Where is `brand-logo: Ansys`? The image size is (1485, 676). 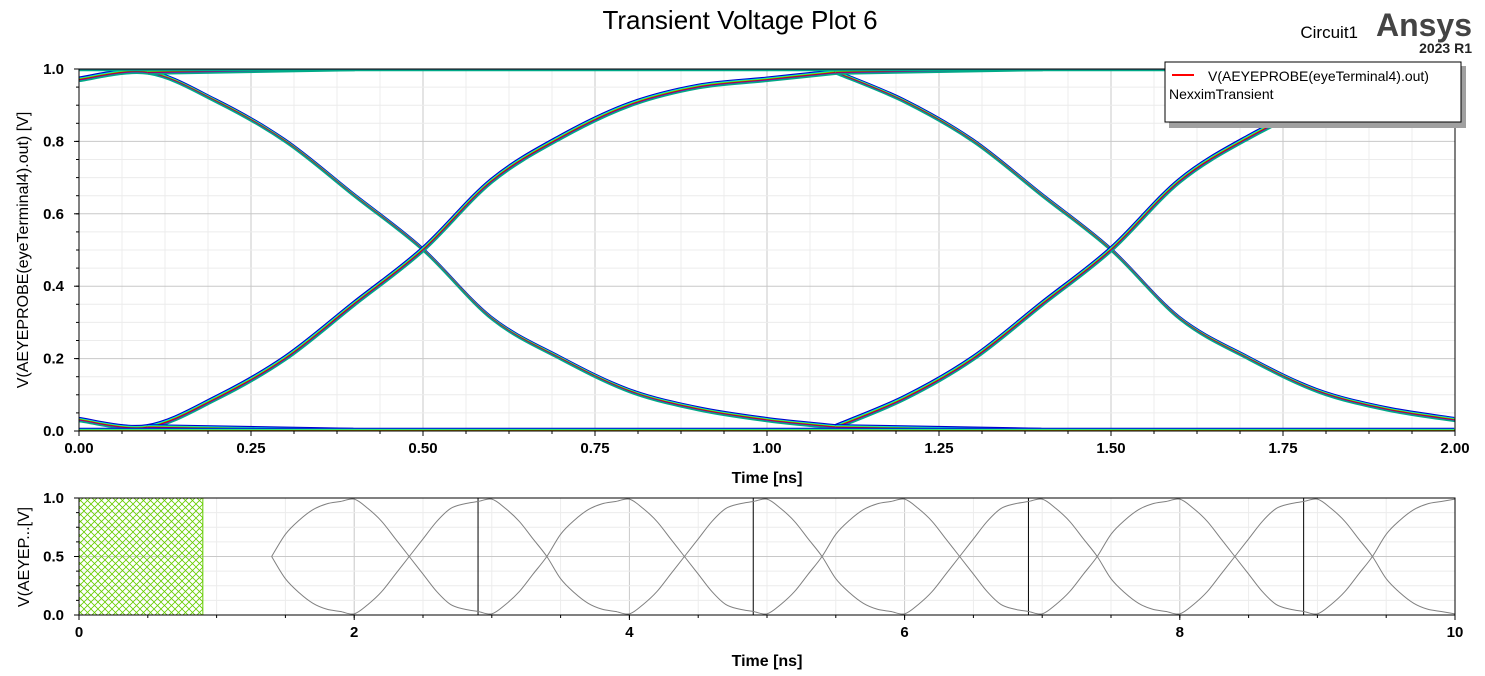
brand-logo: Ansys is located at coordinates (1424, 25).